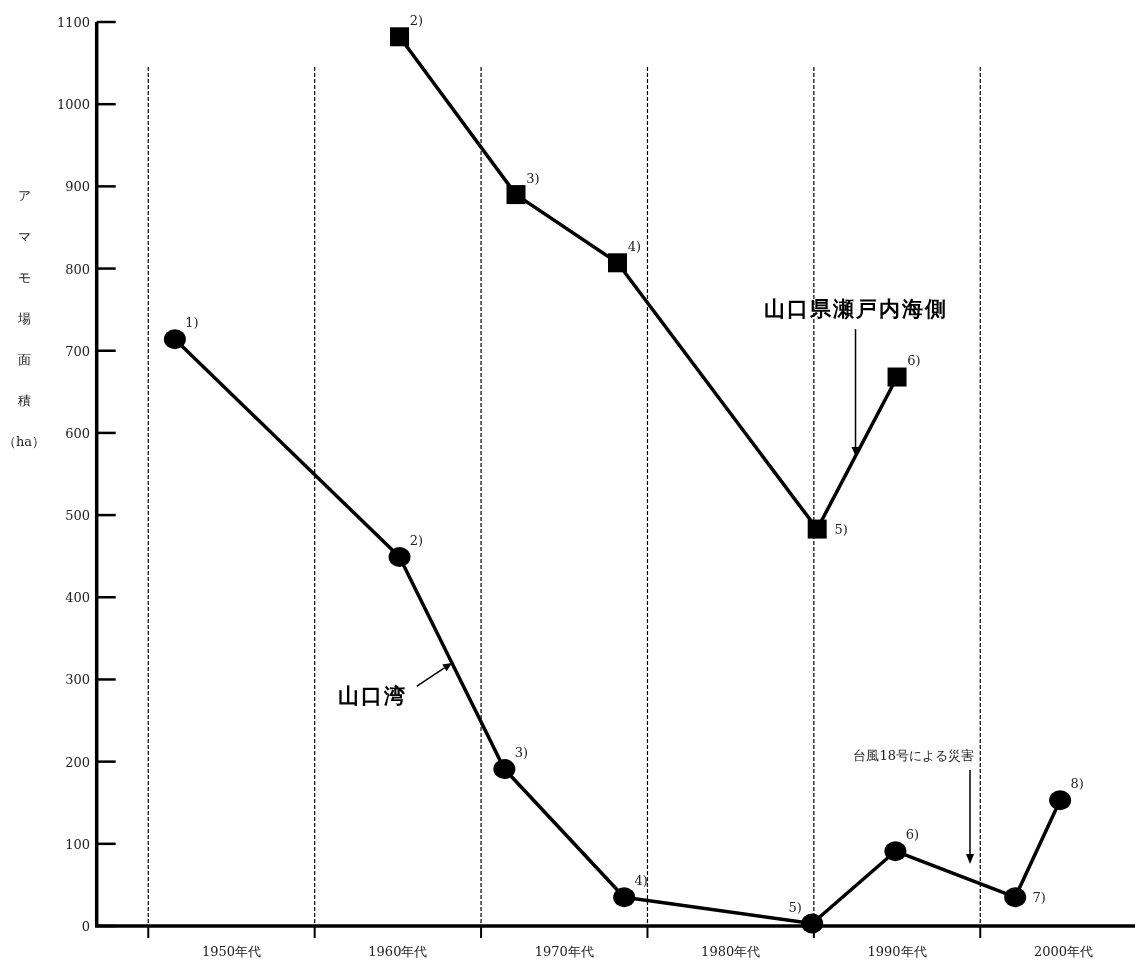 This screenshot has height=962, width=1135. Describe the element at coordinates (564, 951) in the screenshot. I see `x-tick-label: 1970年代` at that location.